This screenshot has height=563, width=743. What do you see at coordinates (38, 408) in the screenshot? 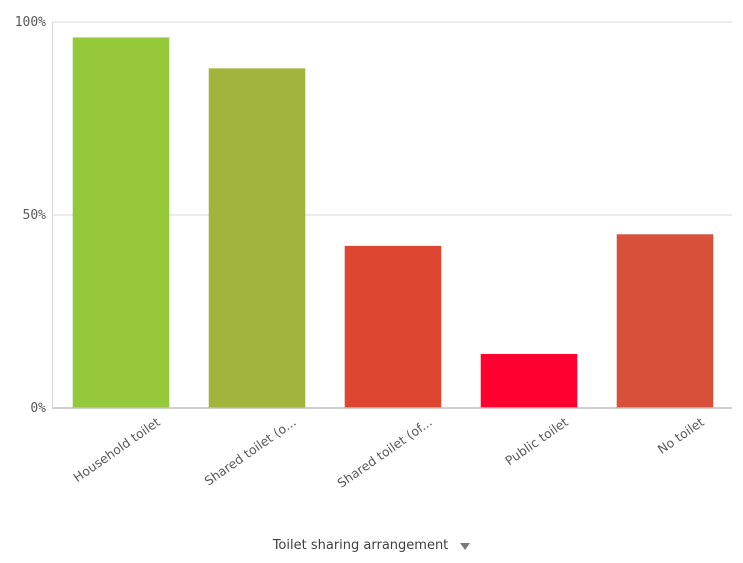
I see `y-tick-label: 0%` at bounding box center [38, 408].